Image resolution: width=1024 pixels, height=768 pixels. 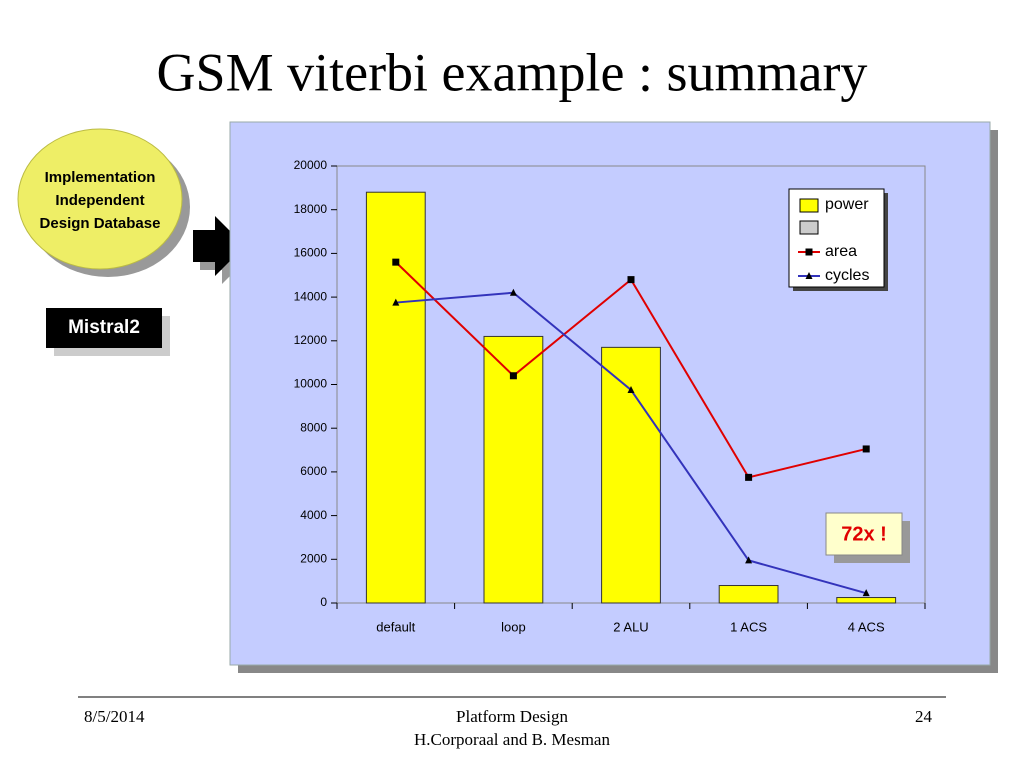 I want to click on x-tick-label: 1 ACS, so click(x=748, y=626).